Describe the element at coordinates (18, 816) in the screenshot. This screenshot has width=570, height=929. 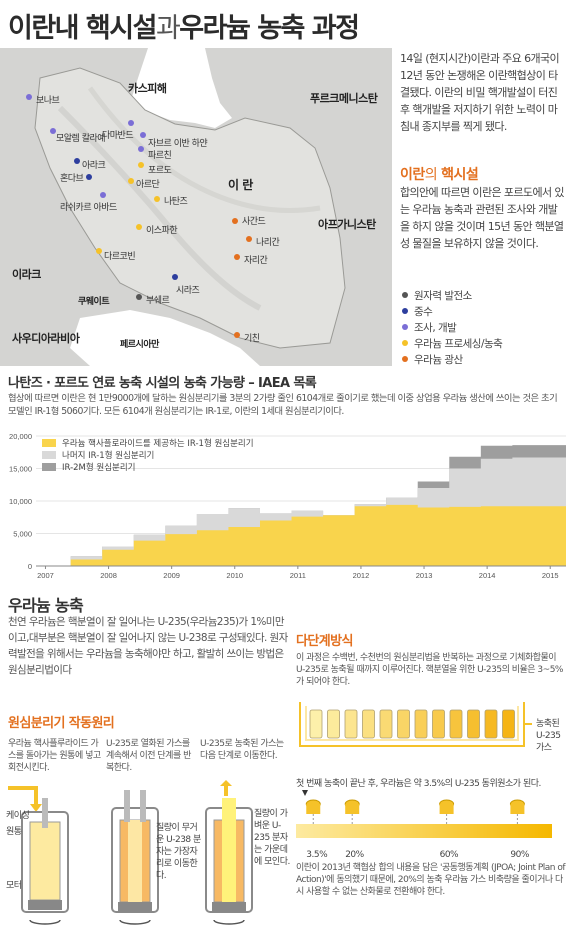
I see `label-casing: 케이싱` at that location.